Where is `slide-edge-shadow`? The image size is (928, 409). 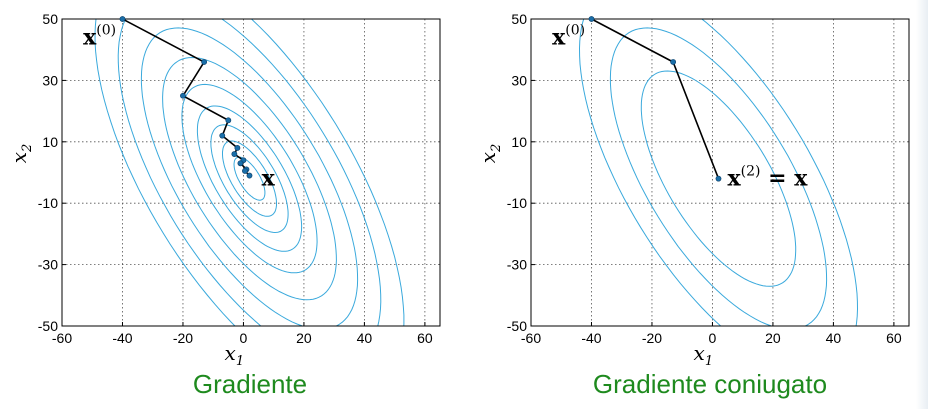 slide-edge-shadow is located at coordinates (922, 204).